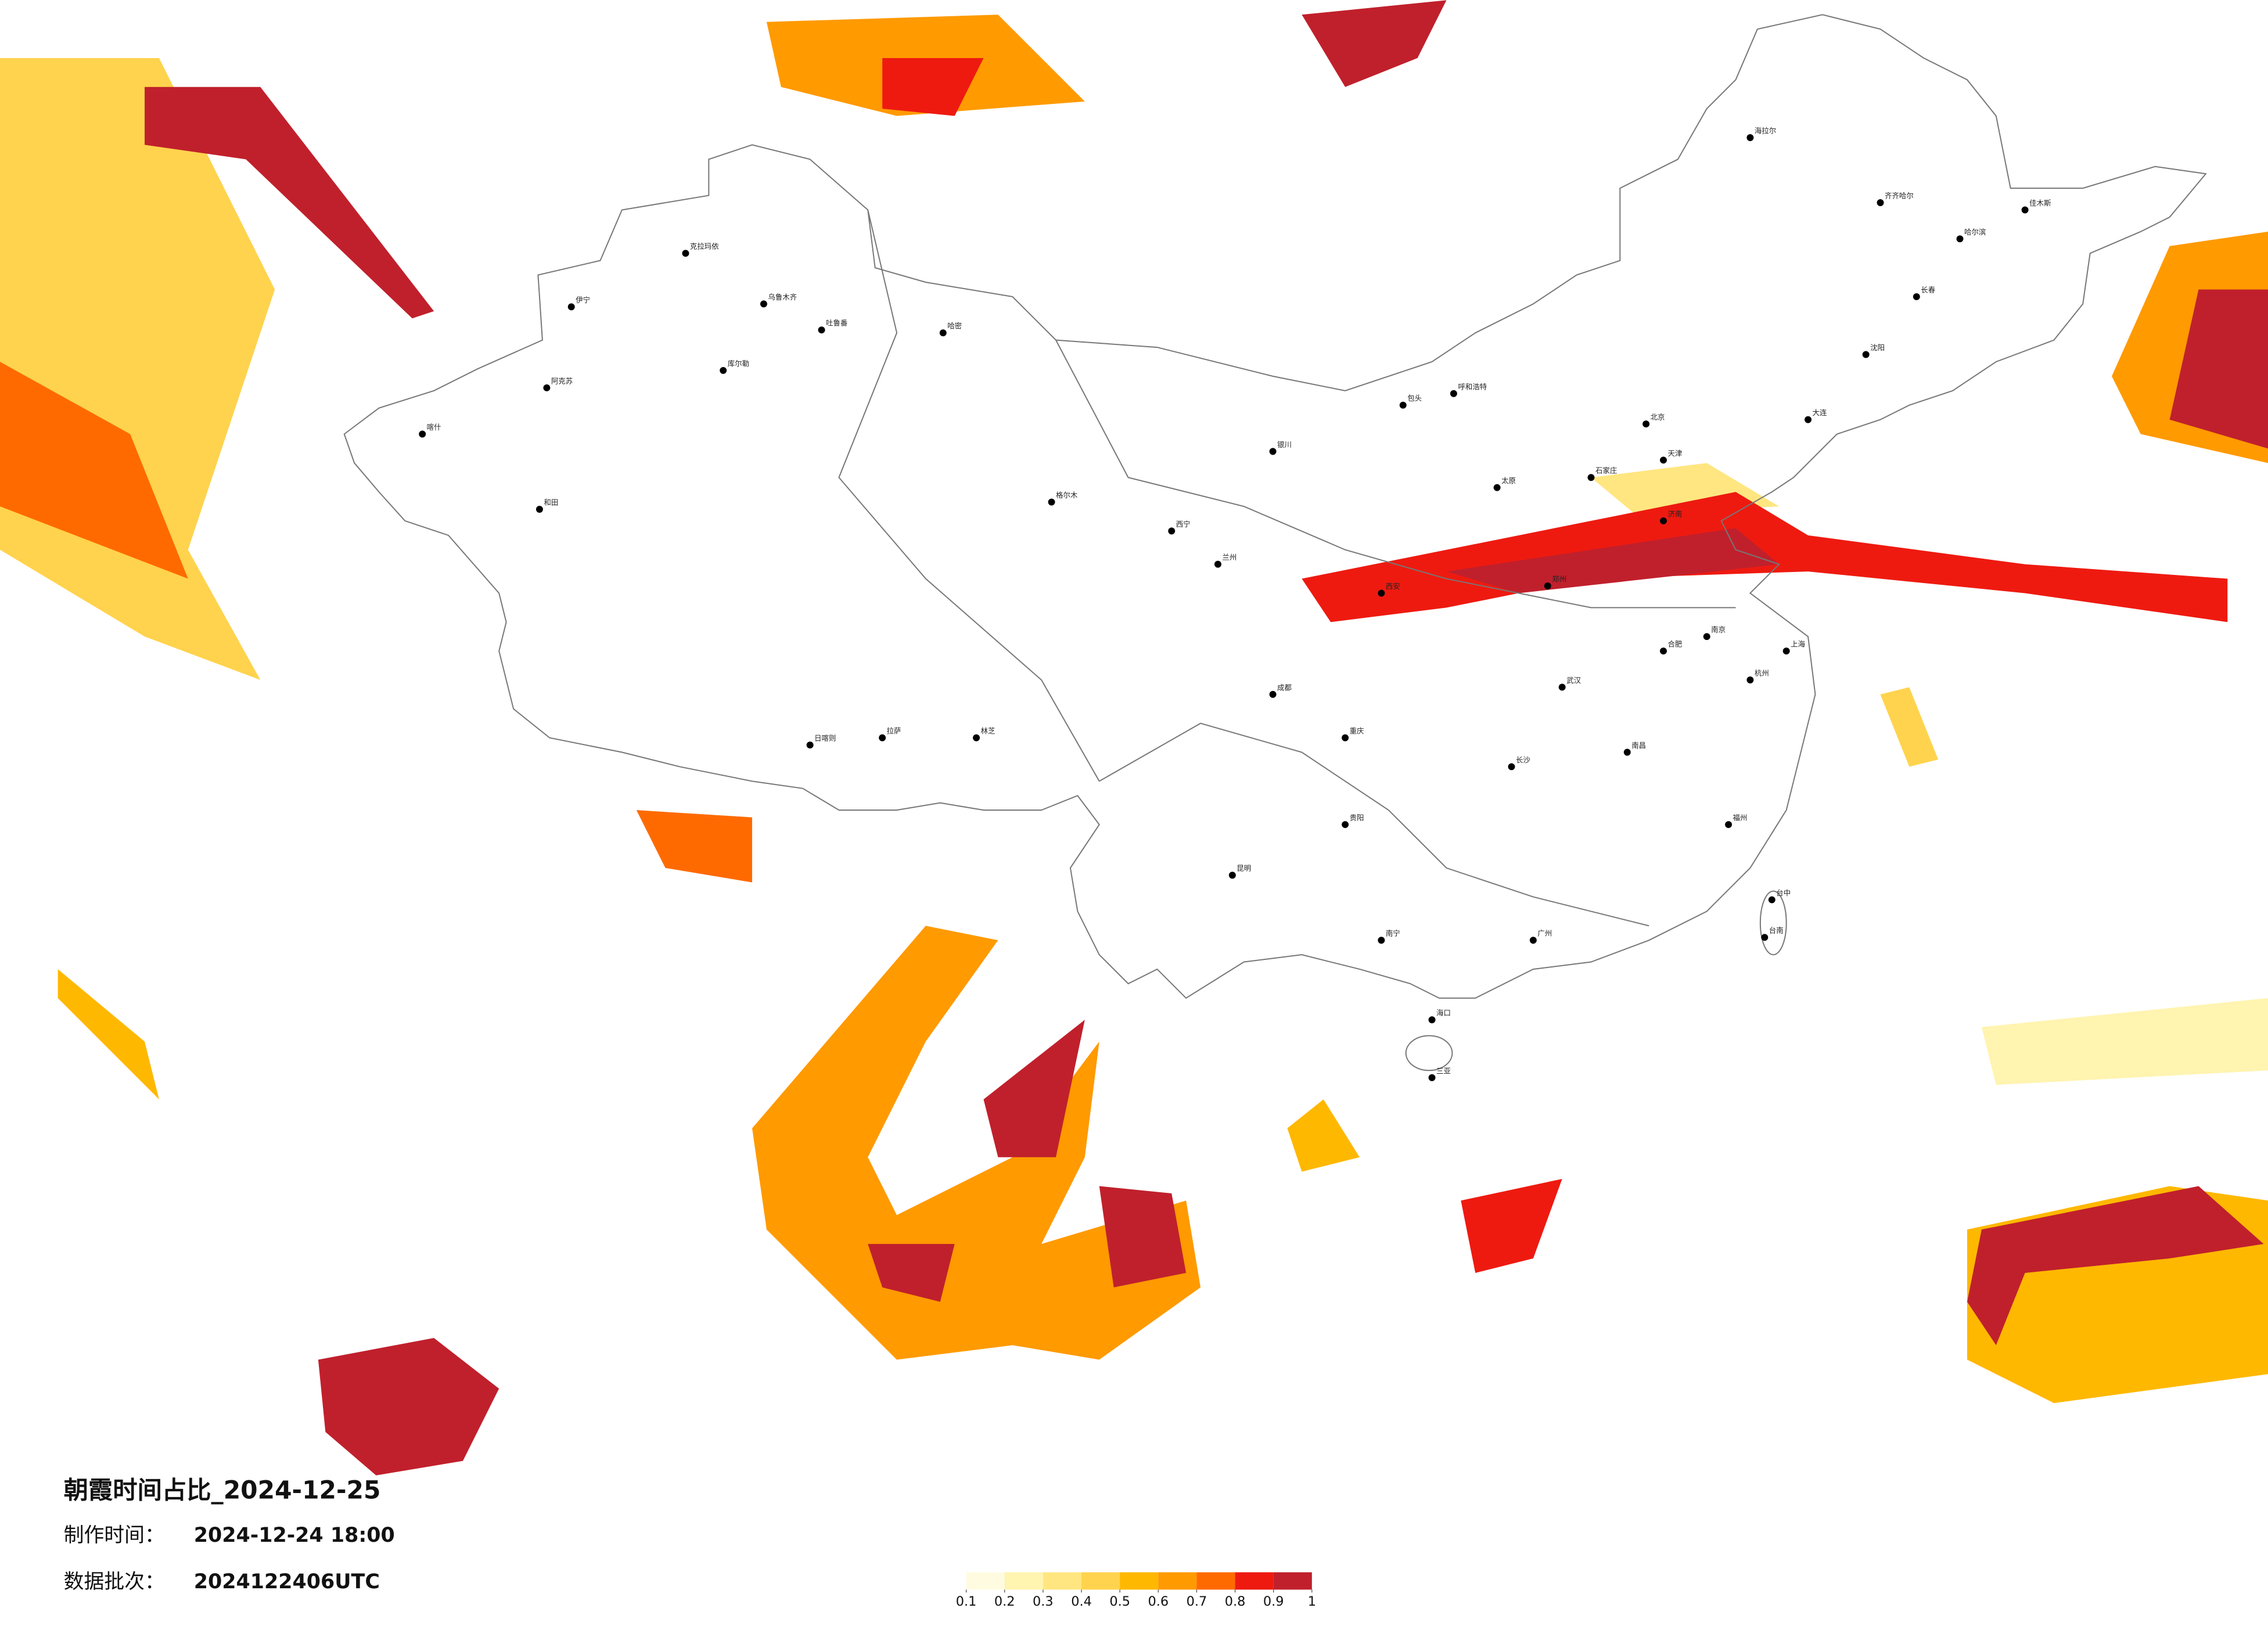  Describe the element at coordinates (1393, 586) in the screenshot. I see `city-label: 西安` at that location.